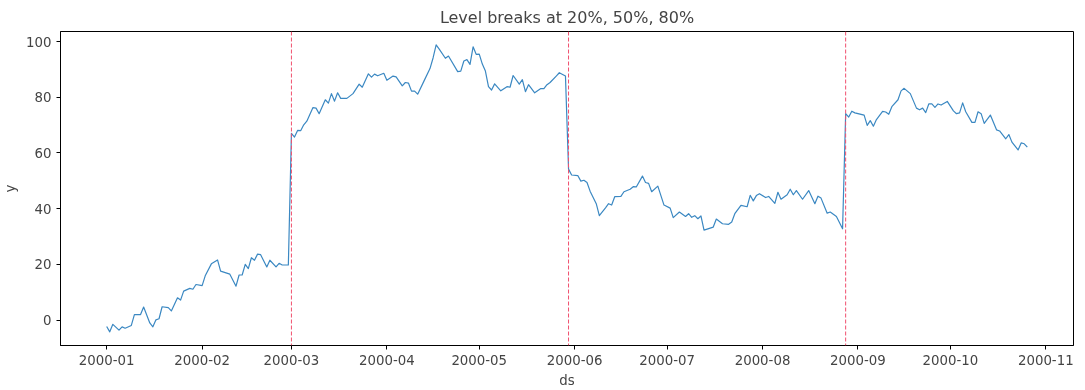  What do you see at coordinates (39, 42) in the screenshot?
I see `y-tick-label: 100` at bounding box center [39, 42].